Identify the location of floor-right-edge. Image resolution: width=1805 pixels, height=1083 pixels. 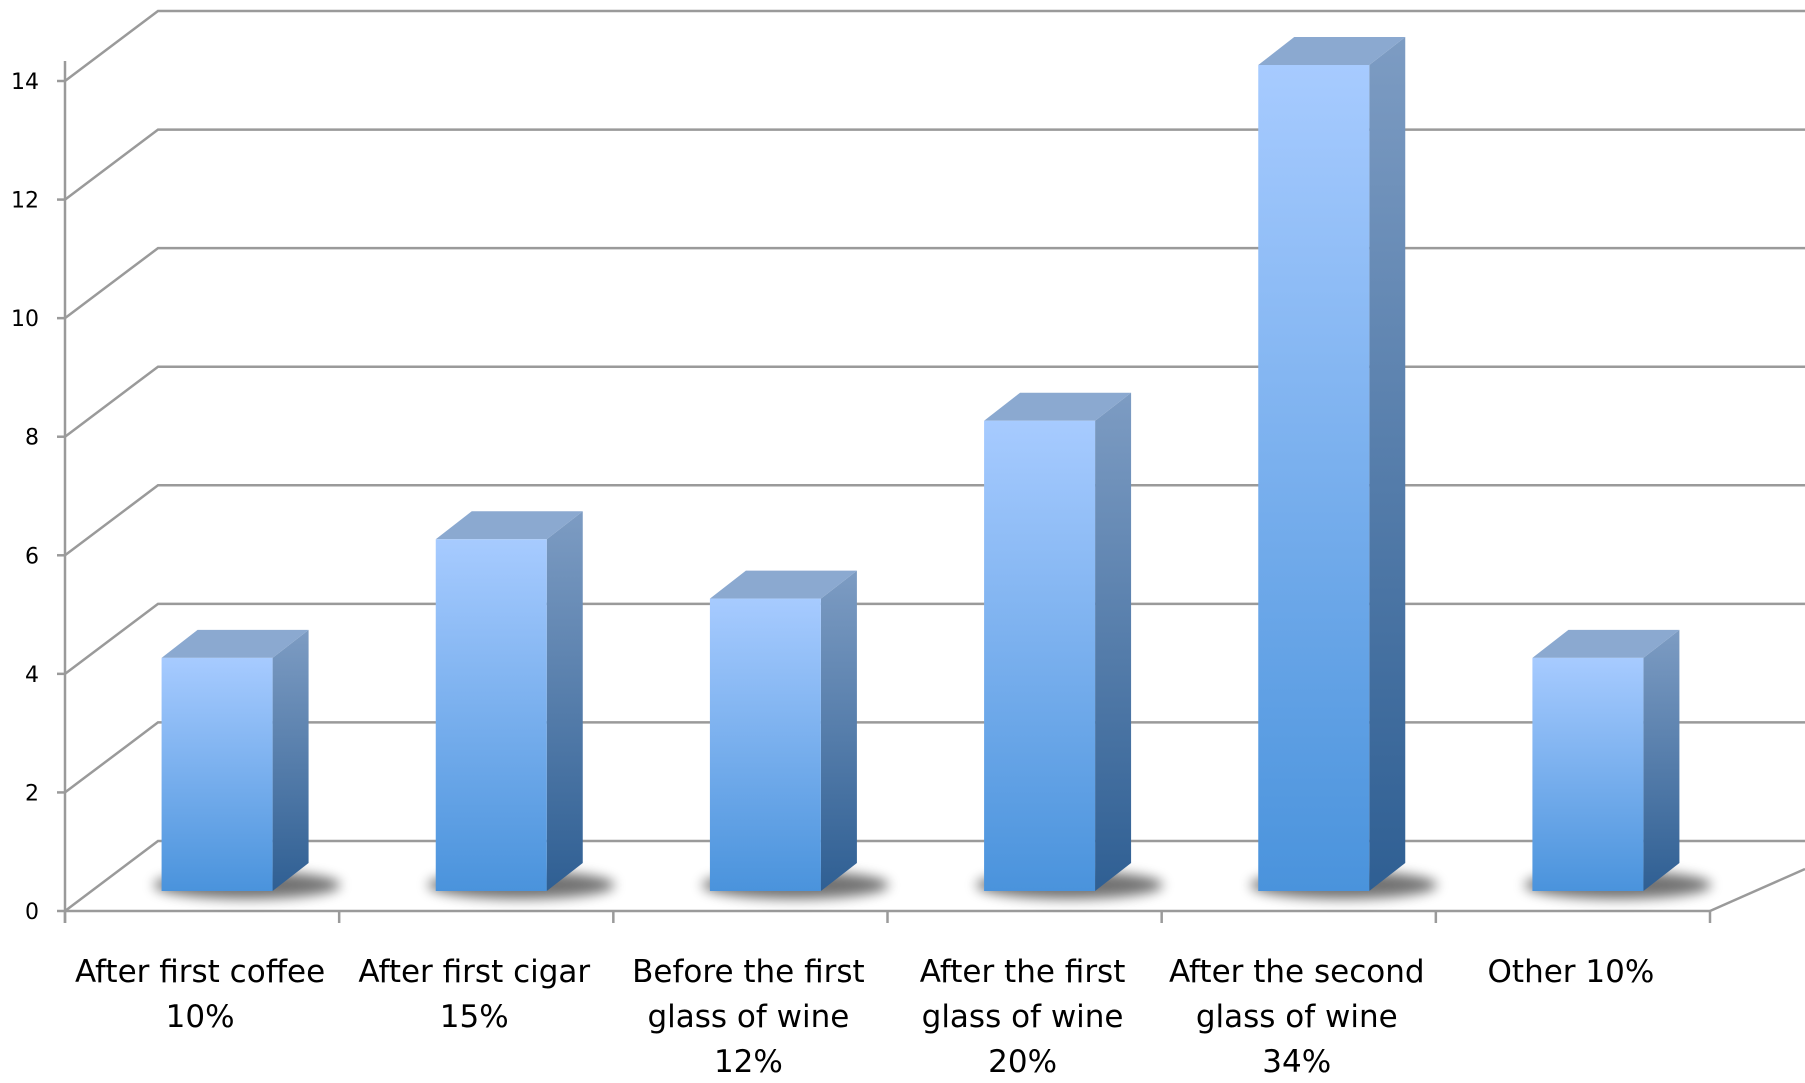
(1757, 890).